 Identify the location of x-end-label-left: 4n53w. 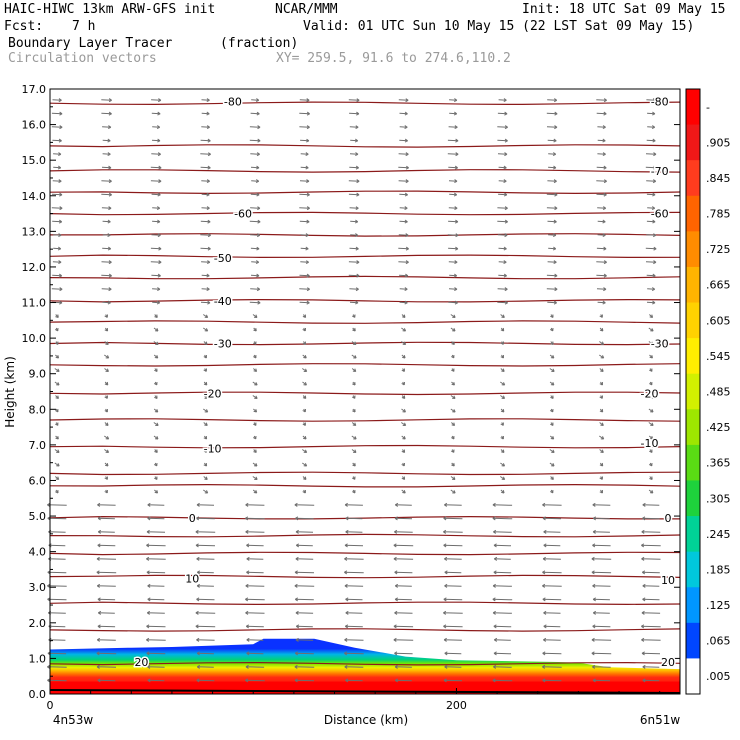
(73, 720).